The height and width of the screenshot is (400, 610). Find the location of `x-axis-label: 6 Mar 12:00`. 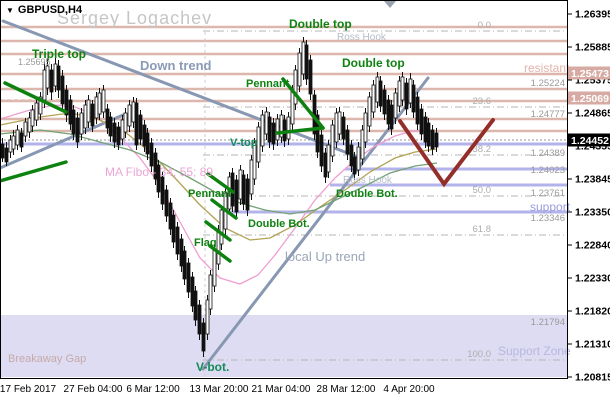

x-axis-label: 6 Mar 12:00 is located at coordinates (153, 389).